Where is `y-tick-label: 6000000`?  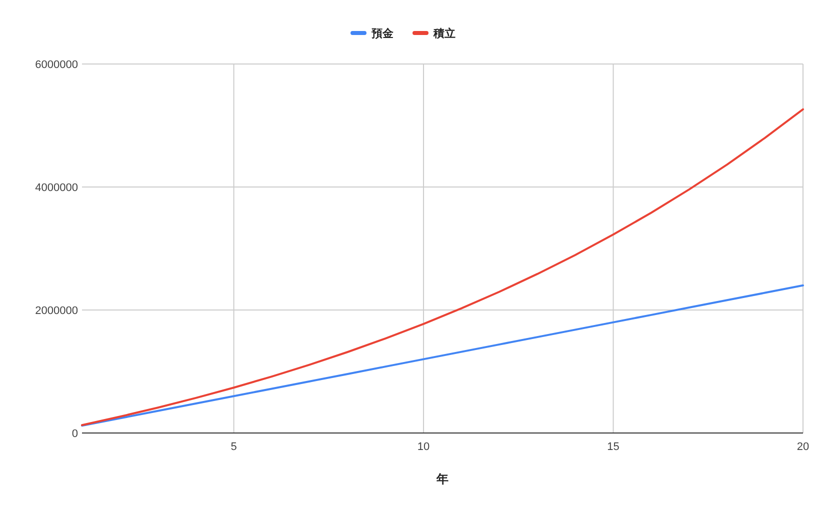
y-tick-label: 6000000 is located at coordinates (56, 64).